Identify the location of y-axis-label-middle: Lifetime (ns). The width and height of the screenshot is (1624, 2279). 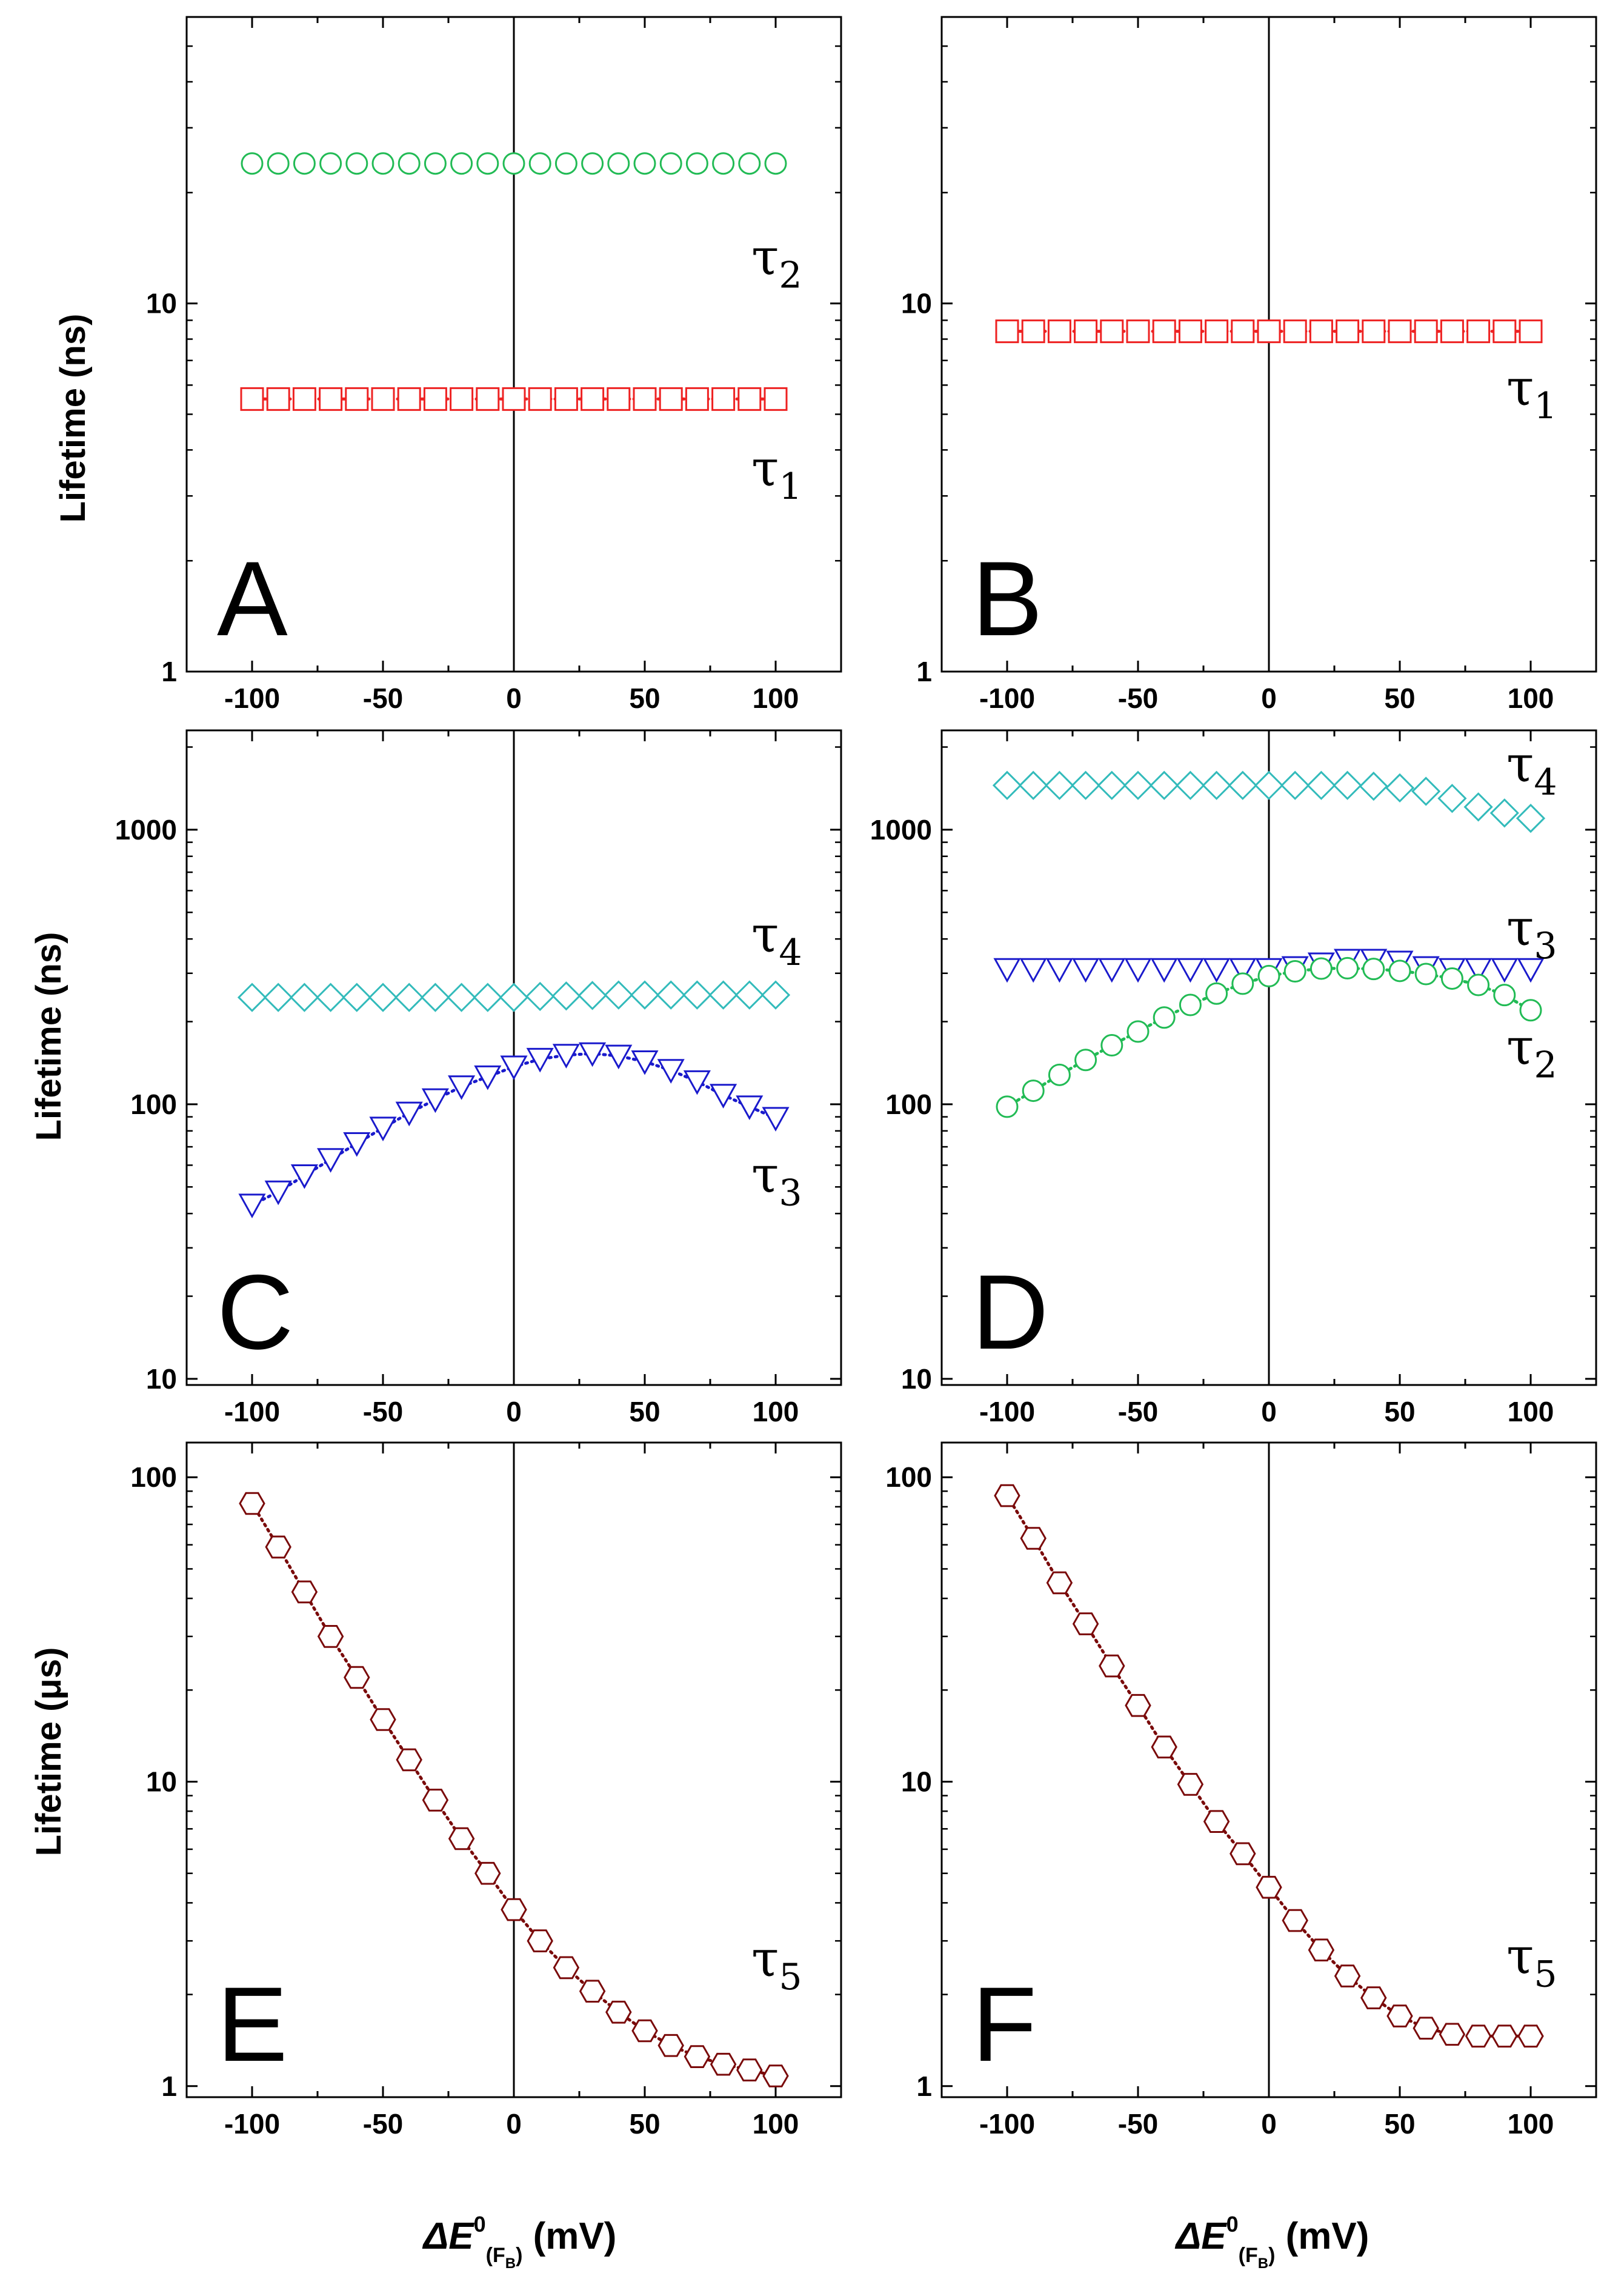
(49, 1036).